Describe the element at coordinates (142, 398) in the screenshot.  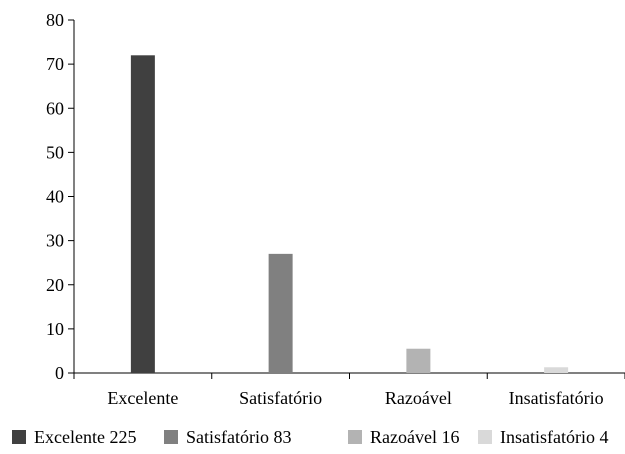
I see `x-tick-label: Excelente` at that location.